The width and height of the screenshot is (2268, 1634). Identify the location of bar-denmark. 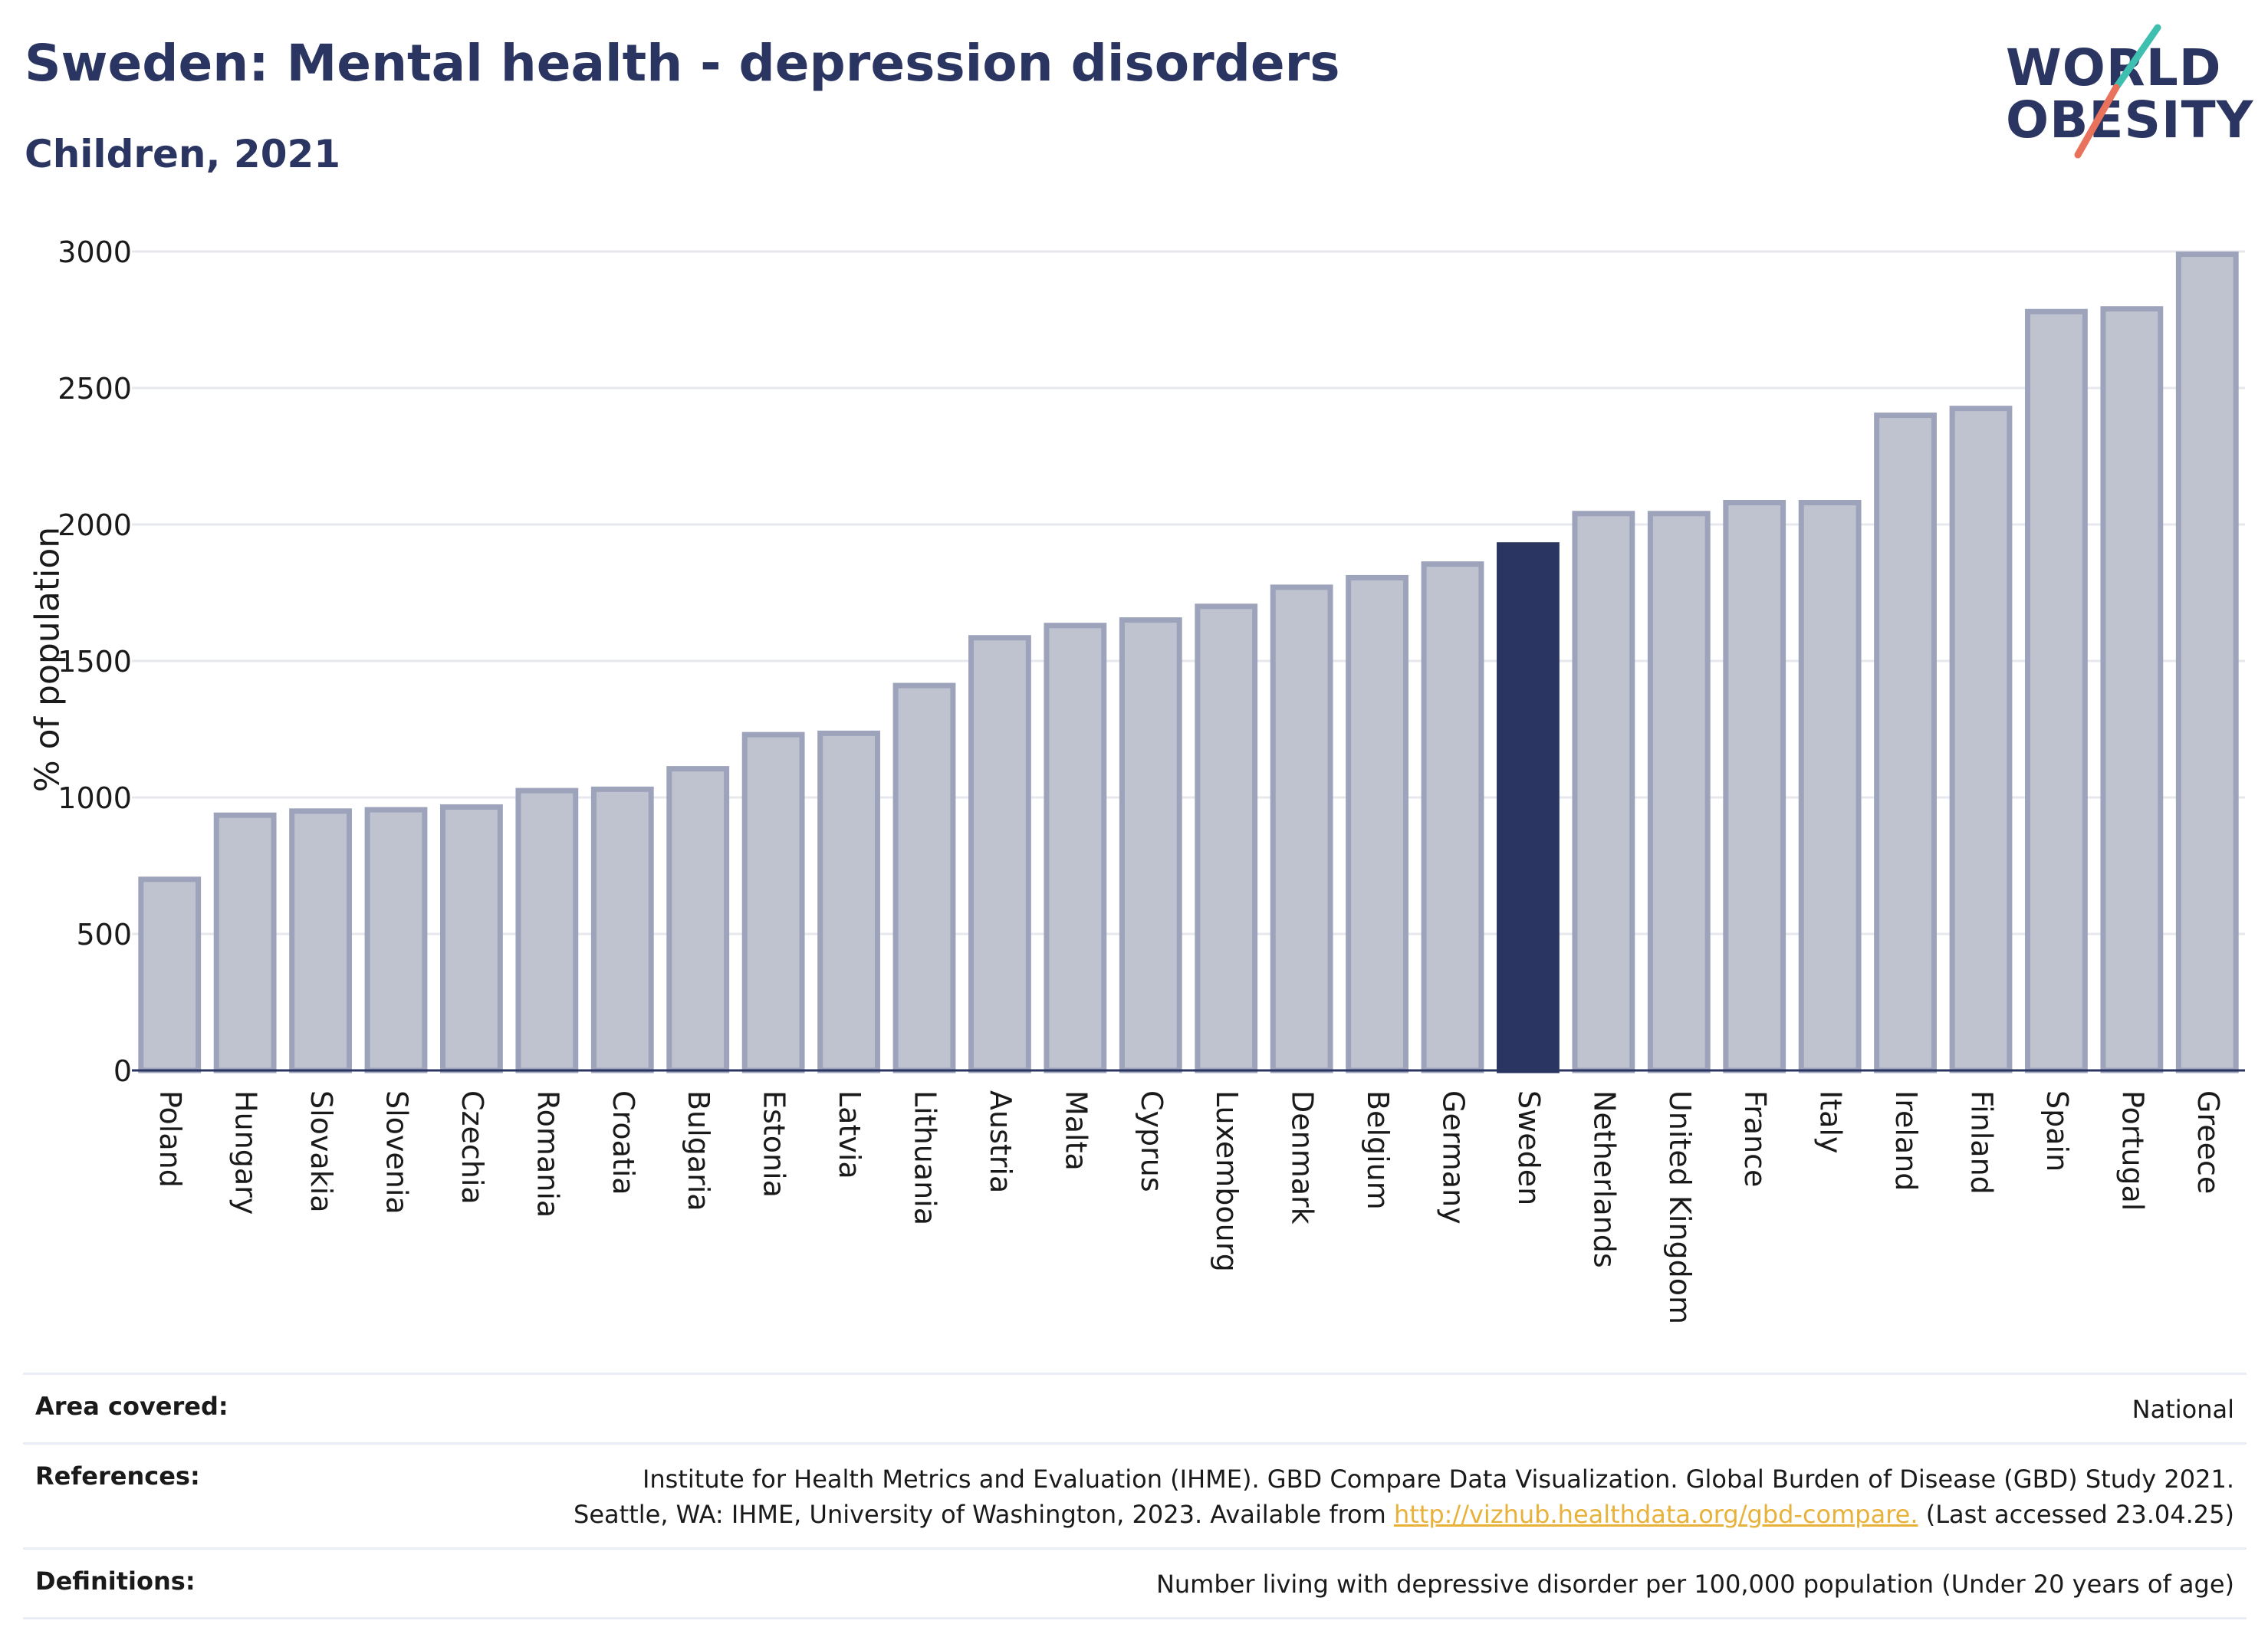
(1301, 829).